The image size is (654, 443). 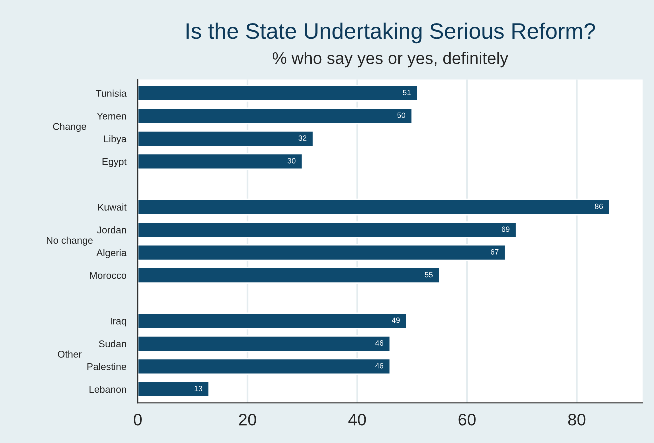 What do you see at coordinates (391, 33) in the screenshot?
I see `chart-title: Is the State Undertaking Serious Reform?` at bounding box center [391, 33].